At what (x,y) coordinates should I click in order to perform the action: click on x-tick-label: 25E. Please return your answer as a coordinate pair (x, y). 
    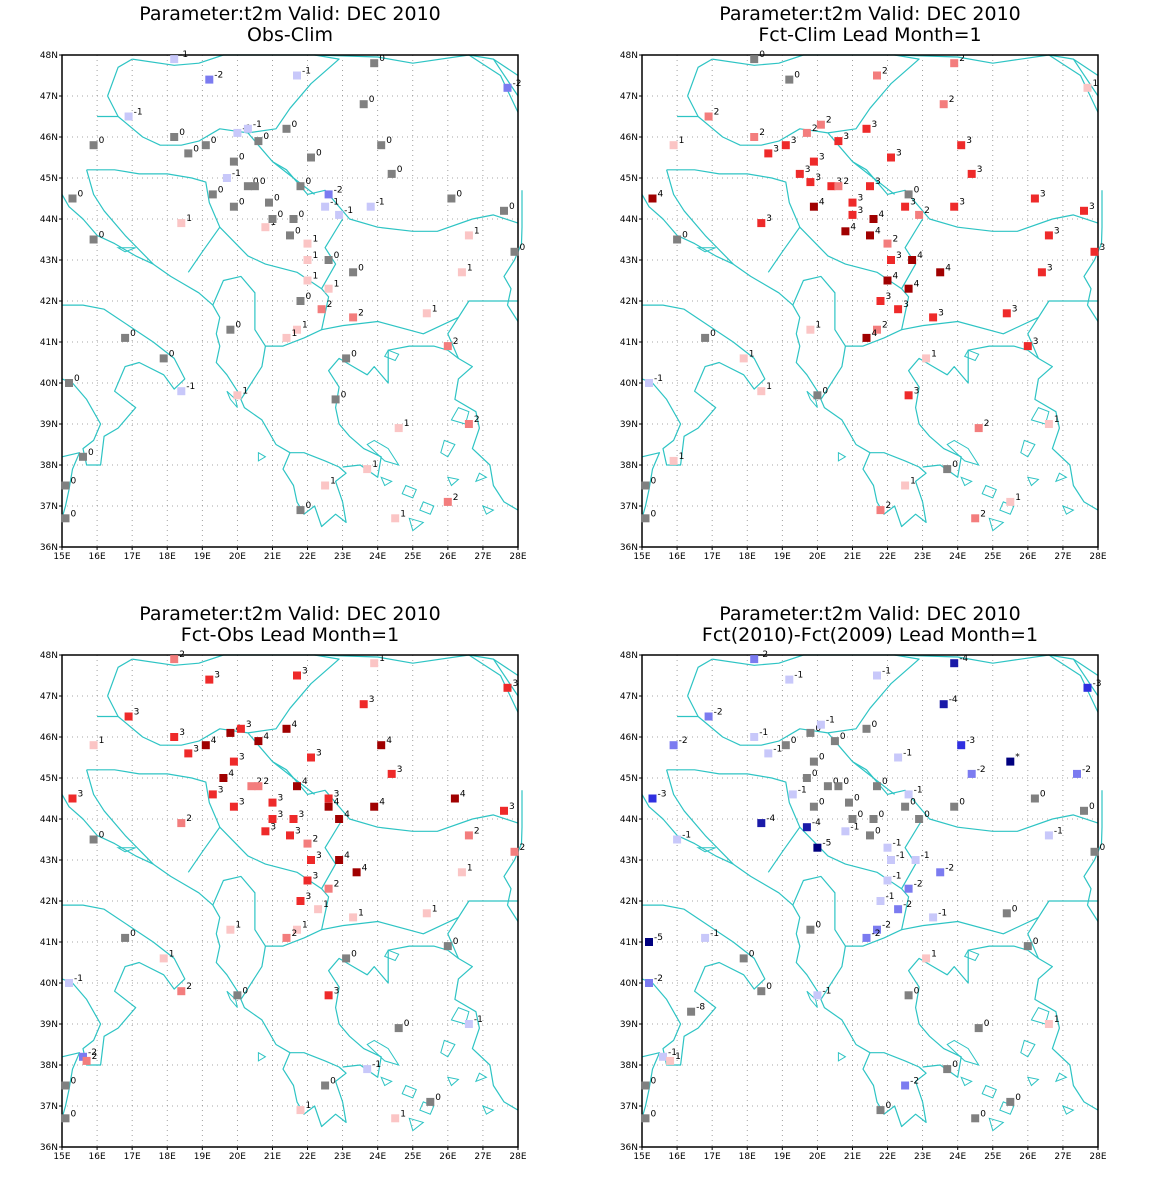
    Looking at the image, I should click on (992, 1157).